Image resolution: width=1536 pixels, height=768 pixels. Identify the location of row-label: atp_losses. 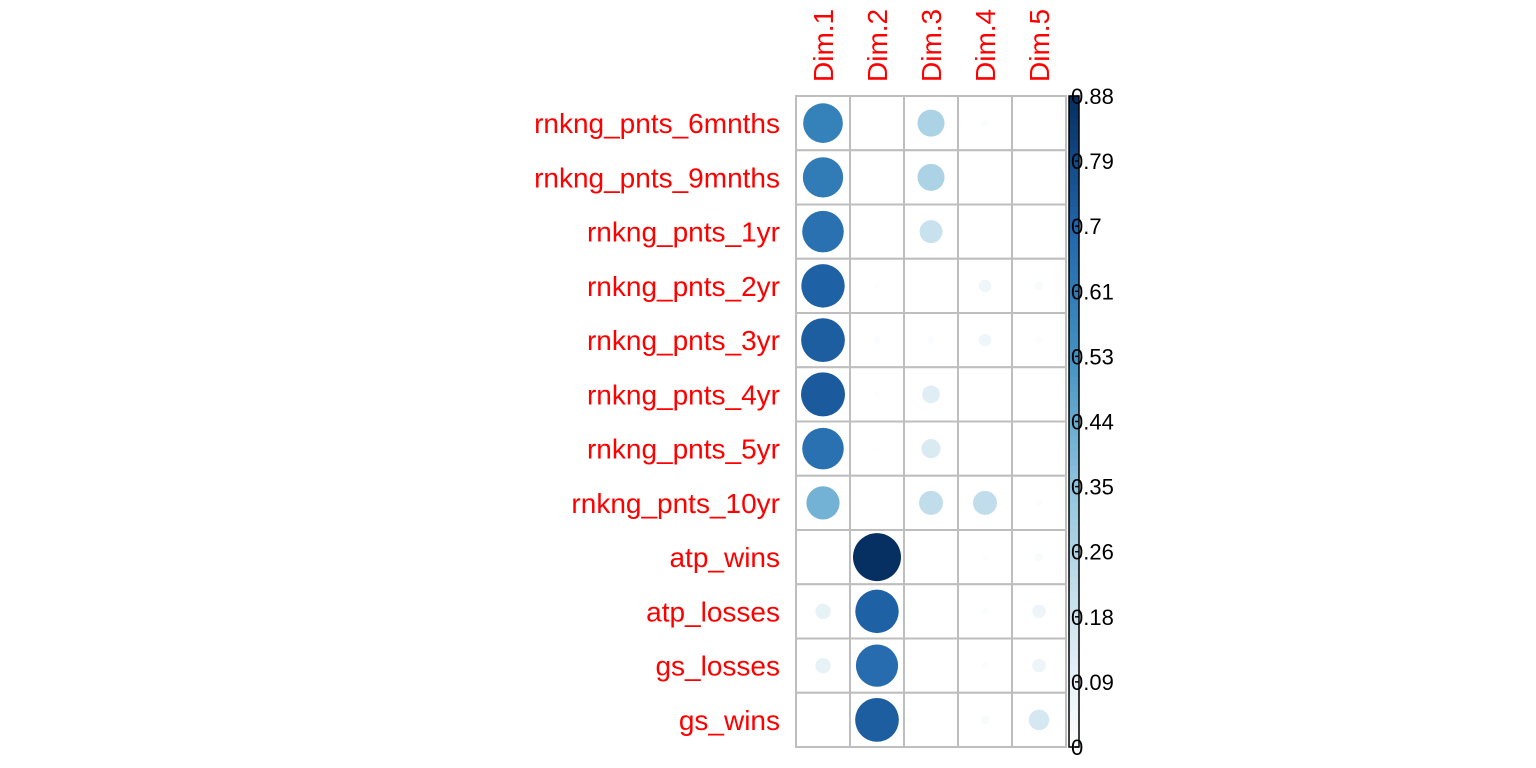
(713, 611).